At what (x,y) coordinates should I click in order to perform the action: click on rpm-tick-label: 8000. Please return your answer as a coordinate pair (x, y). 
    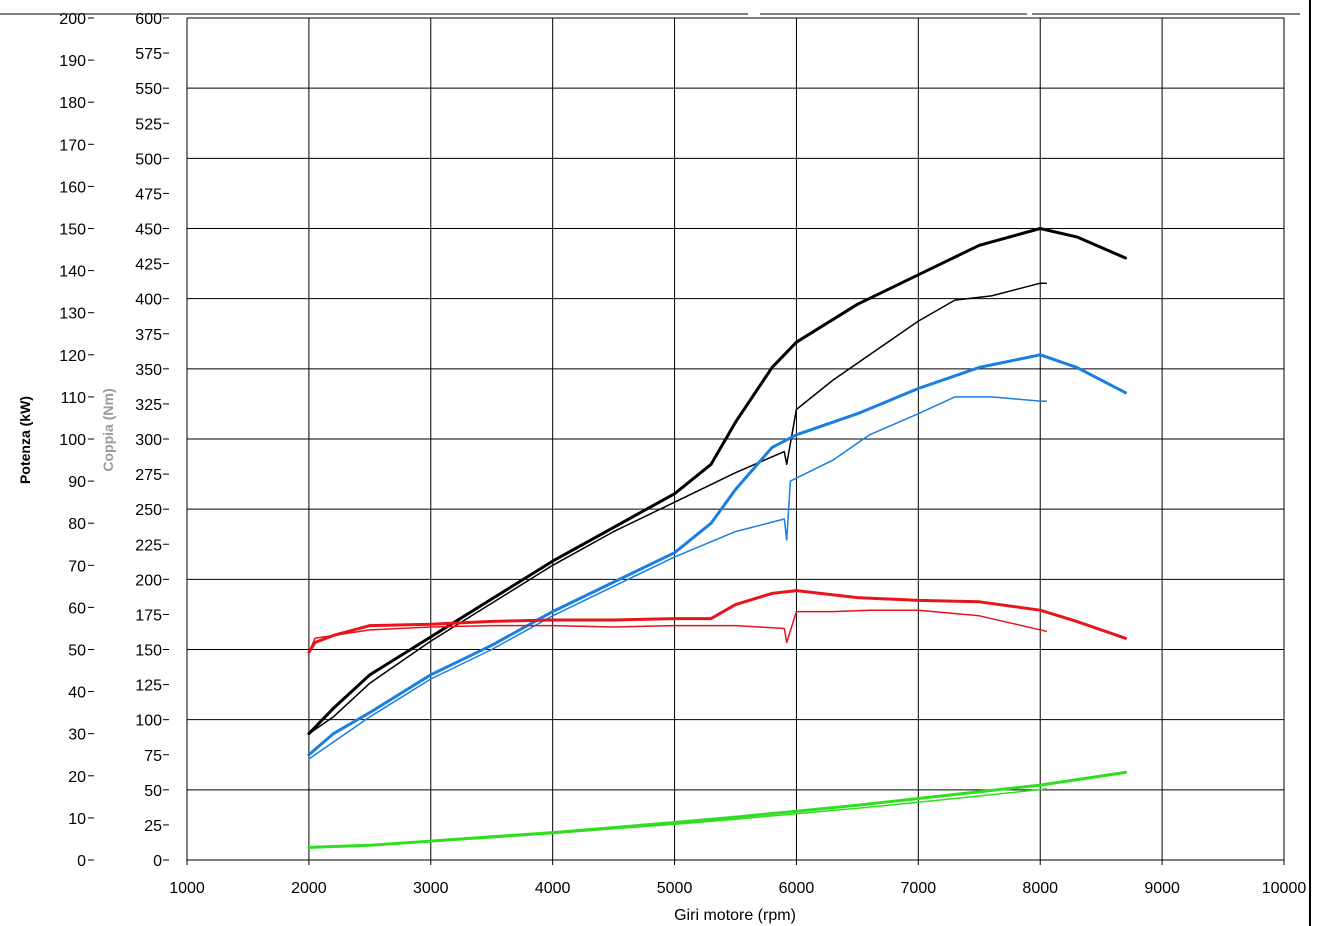
    Looking at the image, I should click on (1040, 888).